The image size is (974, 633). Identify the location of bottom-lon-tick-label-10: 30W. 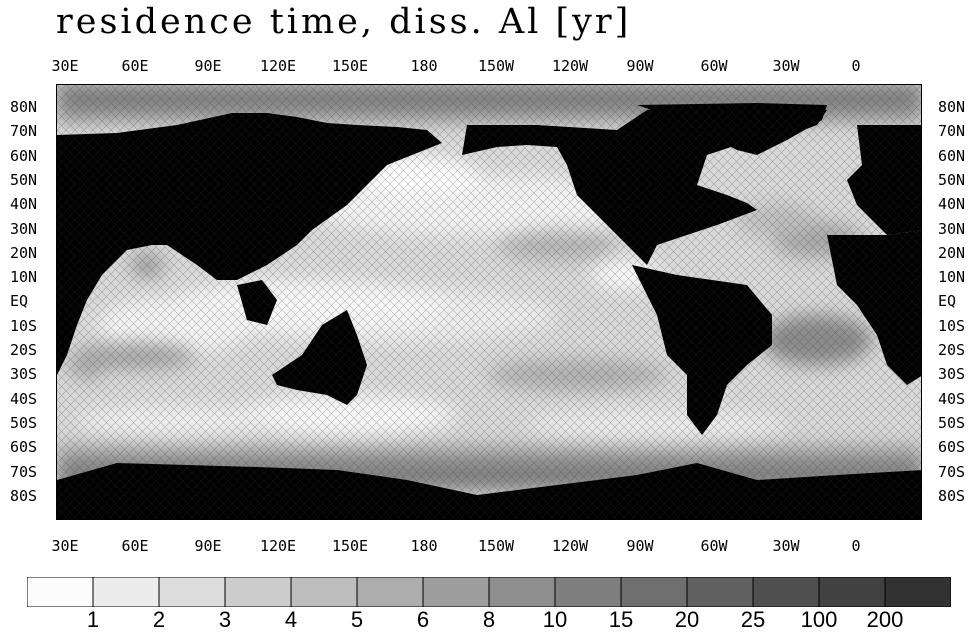
(786, 546).